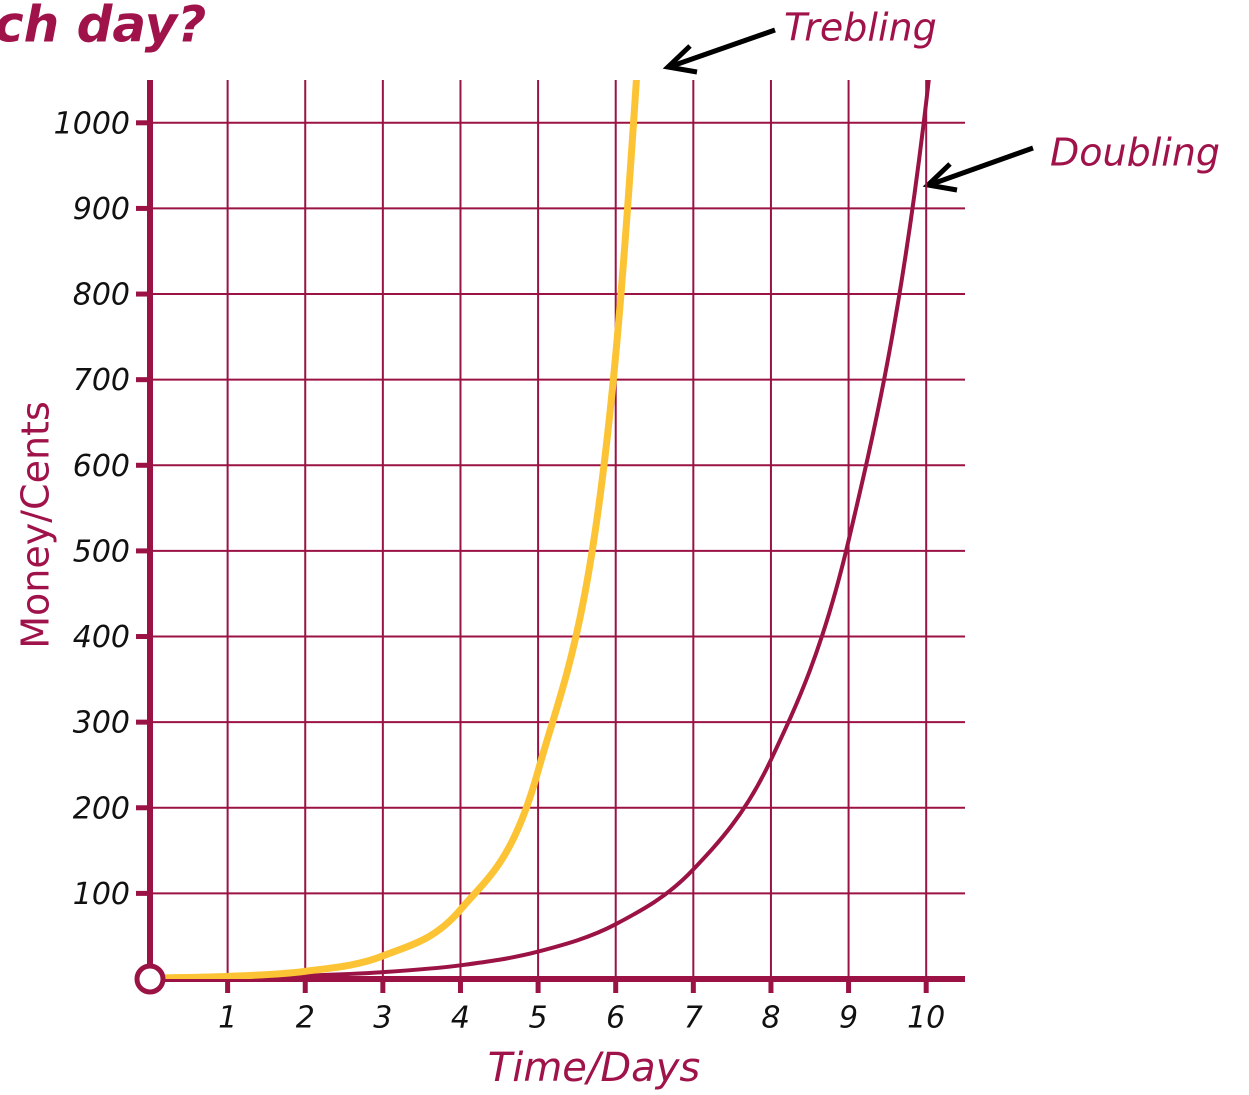  Describe the element at coordinates (92, 123) in the screenshot. I see `y-tick-label: 1000` at that location.